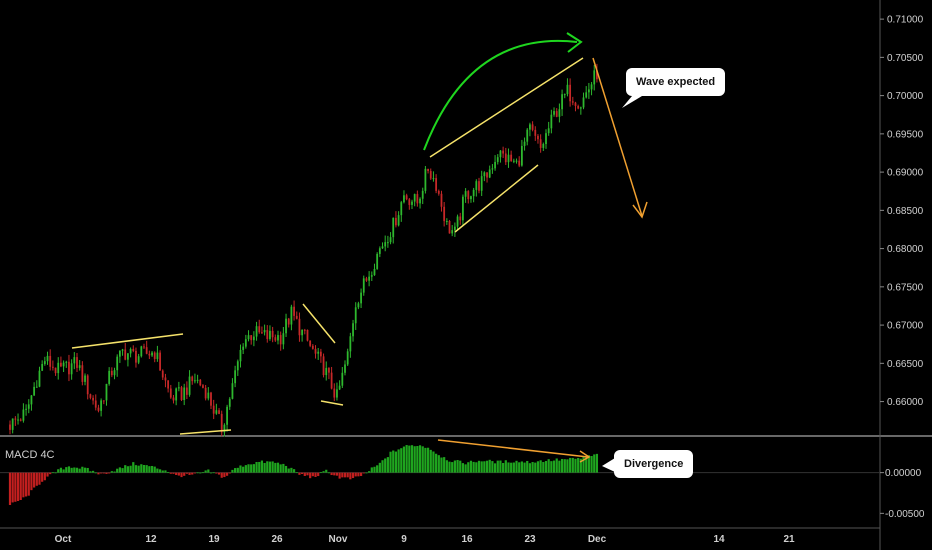 The image size is (932, 550). I want to click on time-tick-label: Oct, so click(63, 539).